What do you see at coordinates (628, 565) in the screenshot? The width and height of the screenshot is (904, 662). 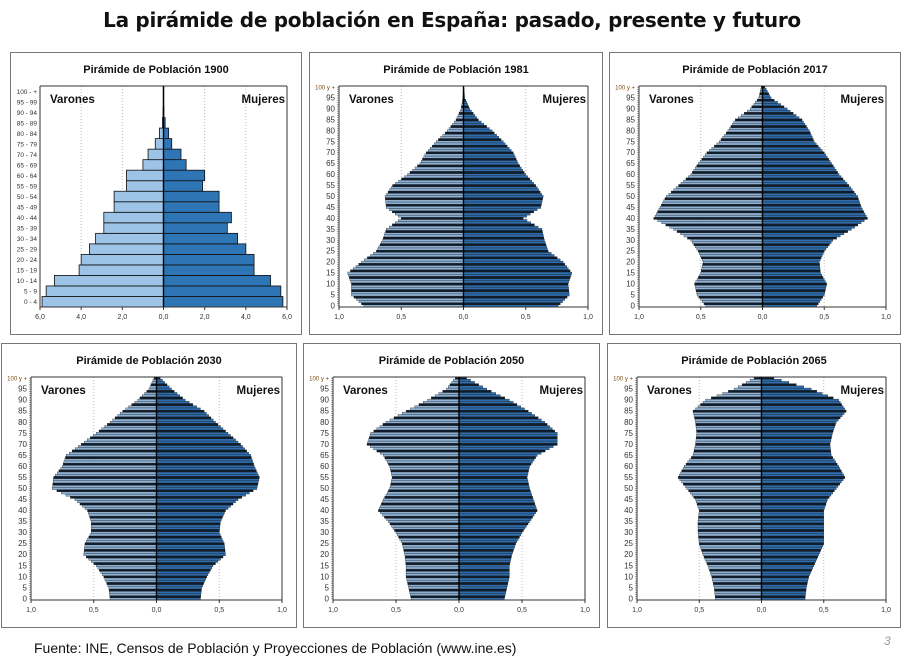 I see `y-tick-label: 15` at bounding box center [628, 565].